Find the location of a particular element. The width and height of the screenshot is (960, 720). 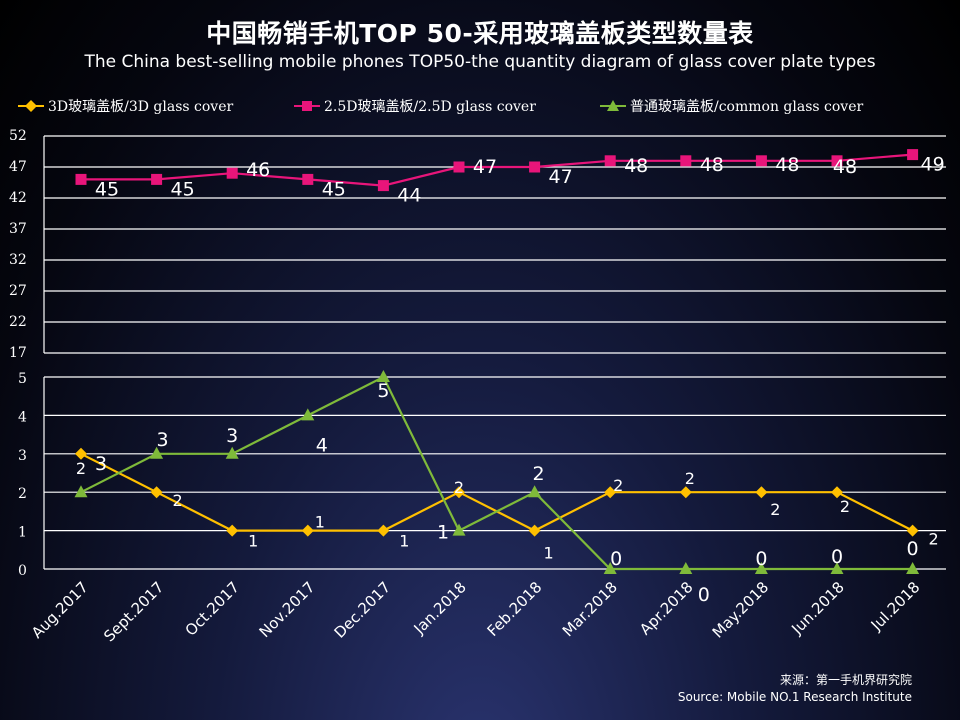

lower-tick-label: 0 is located at coordinates (22, 571).